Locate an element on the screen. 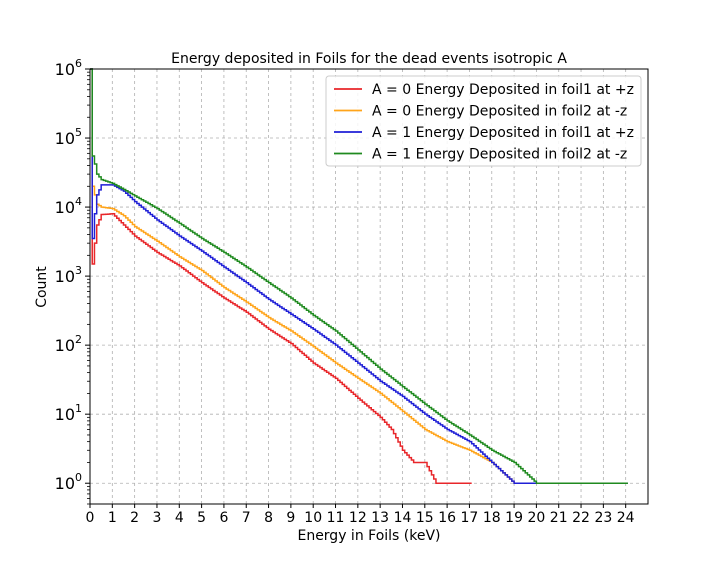 The width and height of the screenshot is (720, 576). legend-box is located at coordinates (483, 121).